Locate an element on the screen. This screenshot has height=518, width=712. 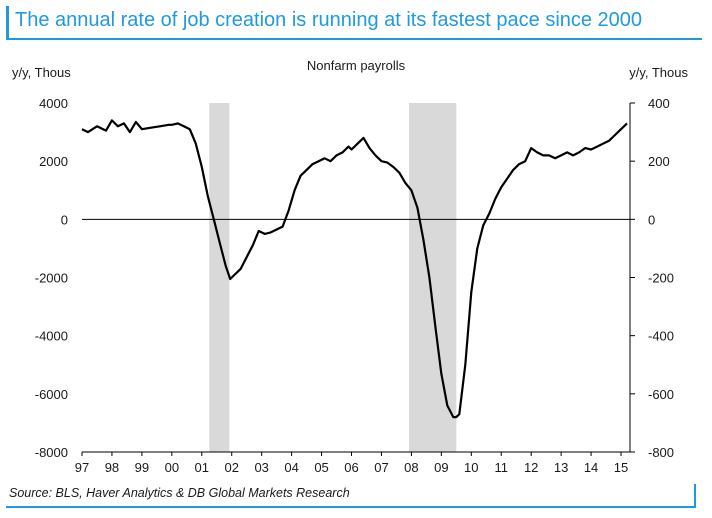
right-tick-label: -400 is located at coordinates (661, 336).